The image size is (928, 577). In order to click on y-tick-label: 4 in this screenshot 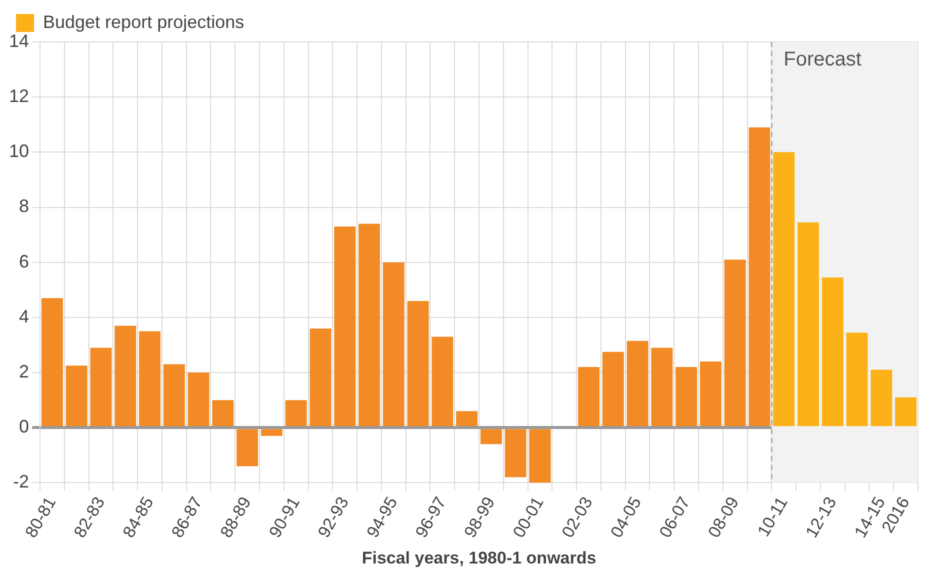, I will do `click(24, 316)`.